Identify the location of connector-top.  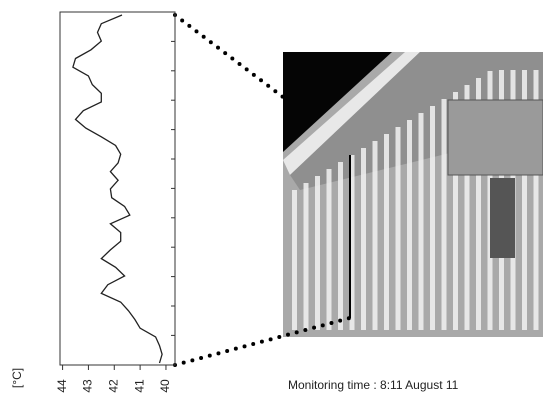
(229, 56).